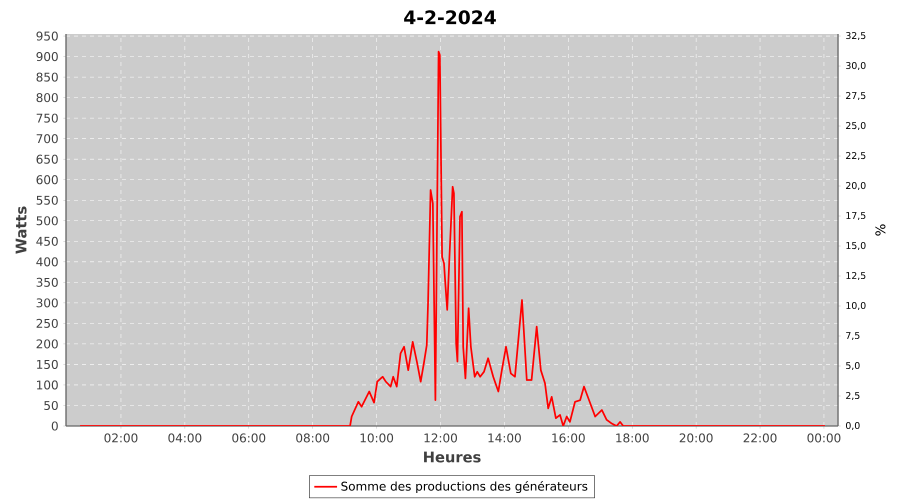 The image size is (900, 500). I want to click on y-tick-label: 100, so click(47, 385).